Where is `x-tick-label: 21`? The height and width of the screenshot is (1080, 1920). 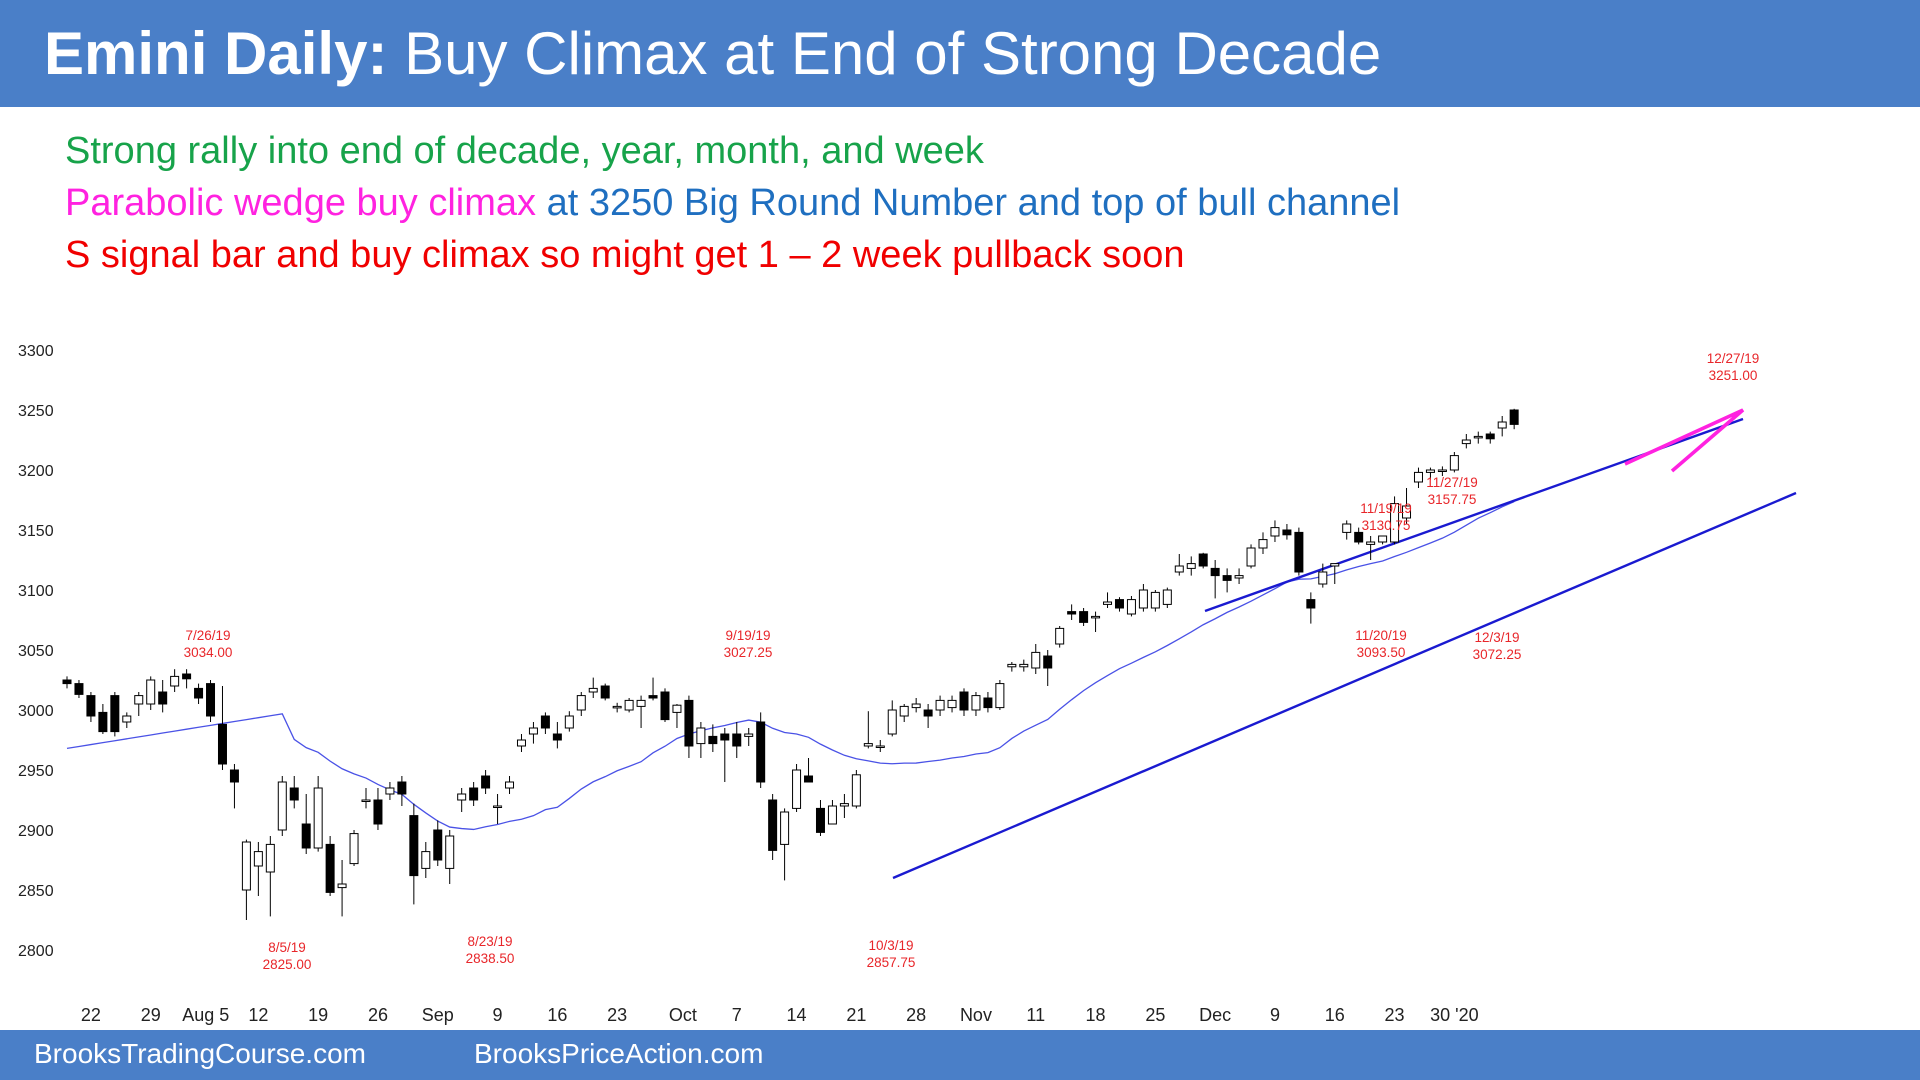
x-tick-label: 21 is located at coordinates (856, 1015).